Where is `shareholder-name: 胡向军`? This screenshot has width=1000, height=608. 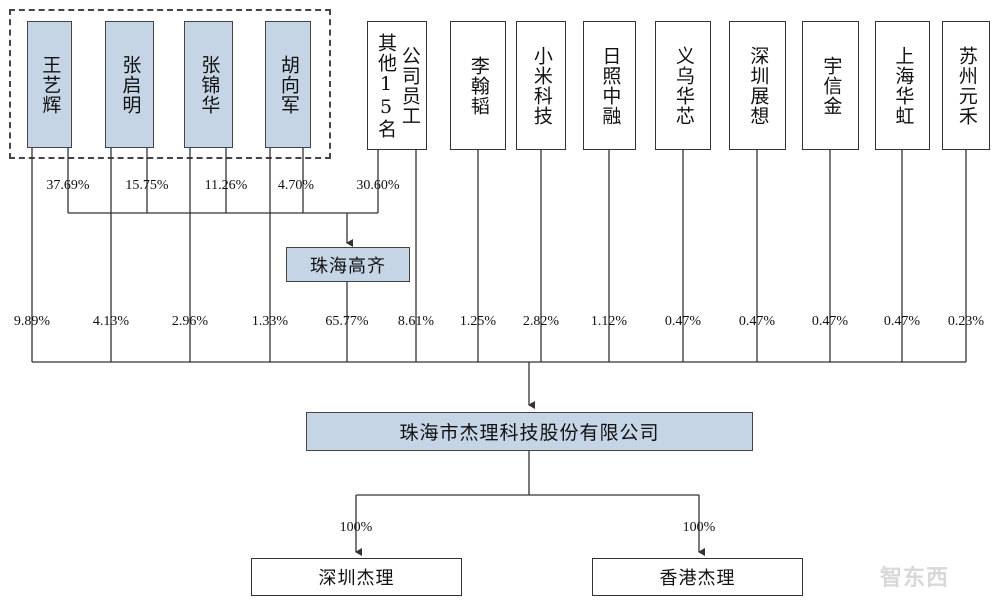
shareholder-name: 胡向军 is located at coordinates (288, 84).